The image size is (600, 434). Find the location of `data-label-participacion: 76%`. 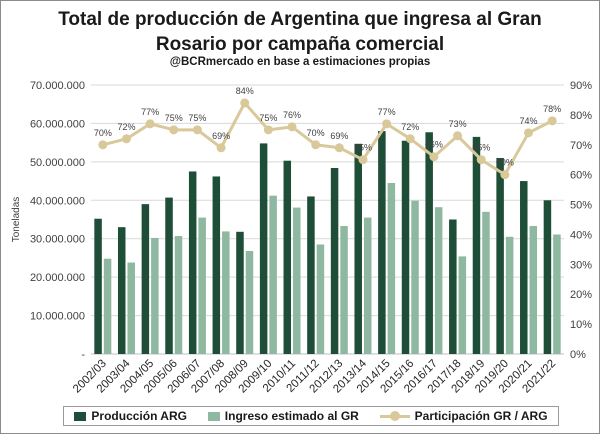

data-label-participacion: 76% is located at coordinates (292, 115).